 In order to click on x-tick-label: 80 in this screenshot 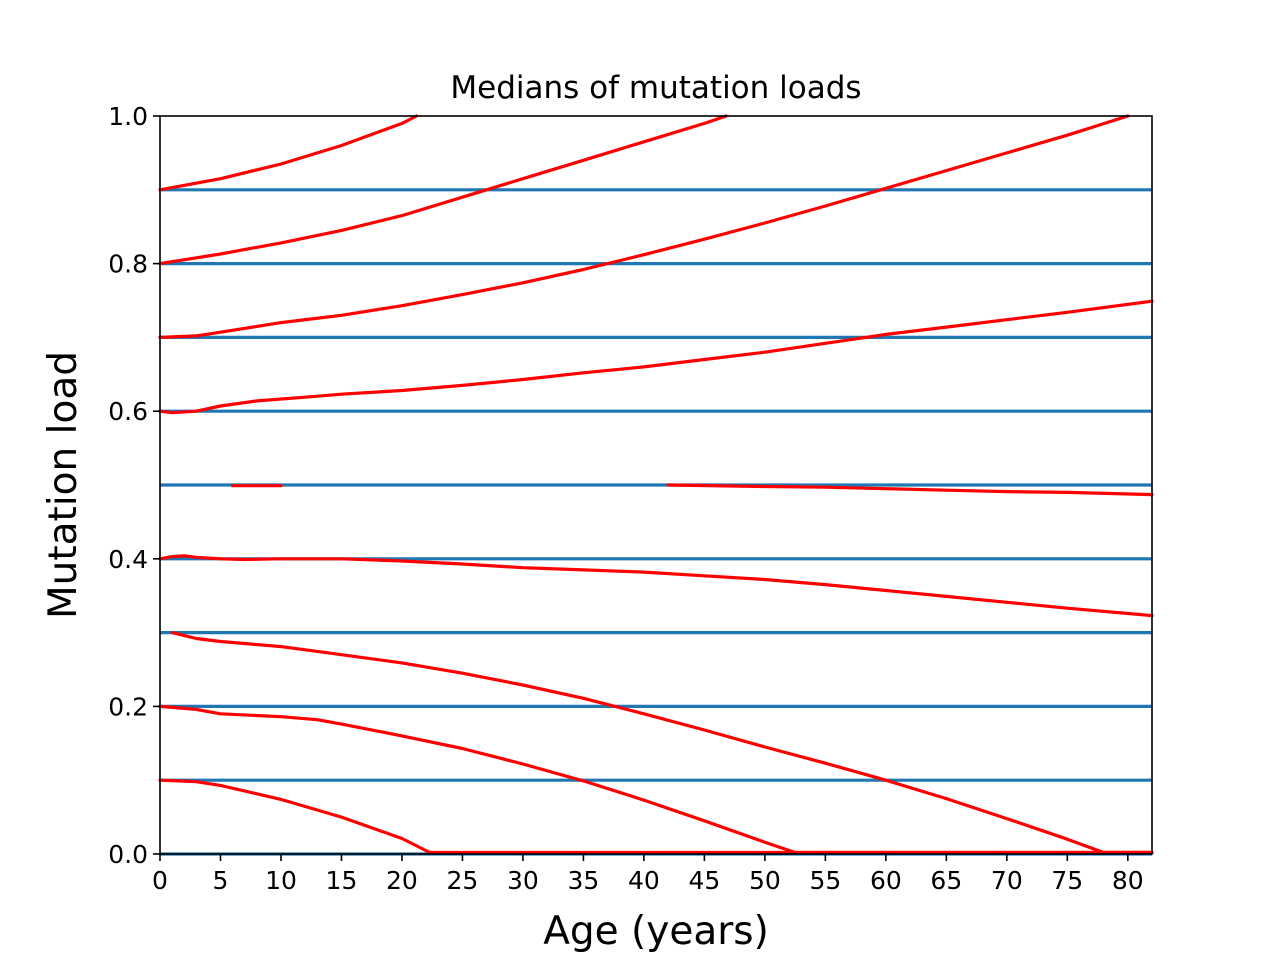, I will do `click(1128, 880)`.